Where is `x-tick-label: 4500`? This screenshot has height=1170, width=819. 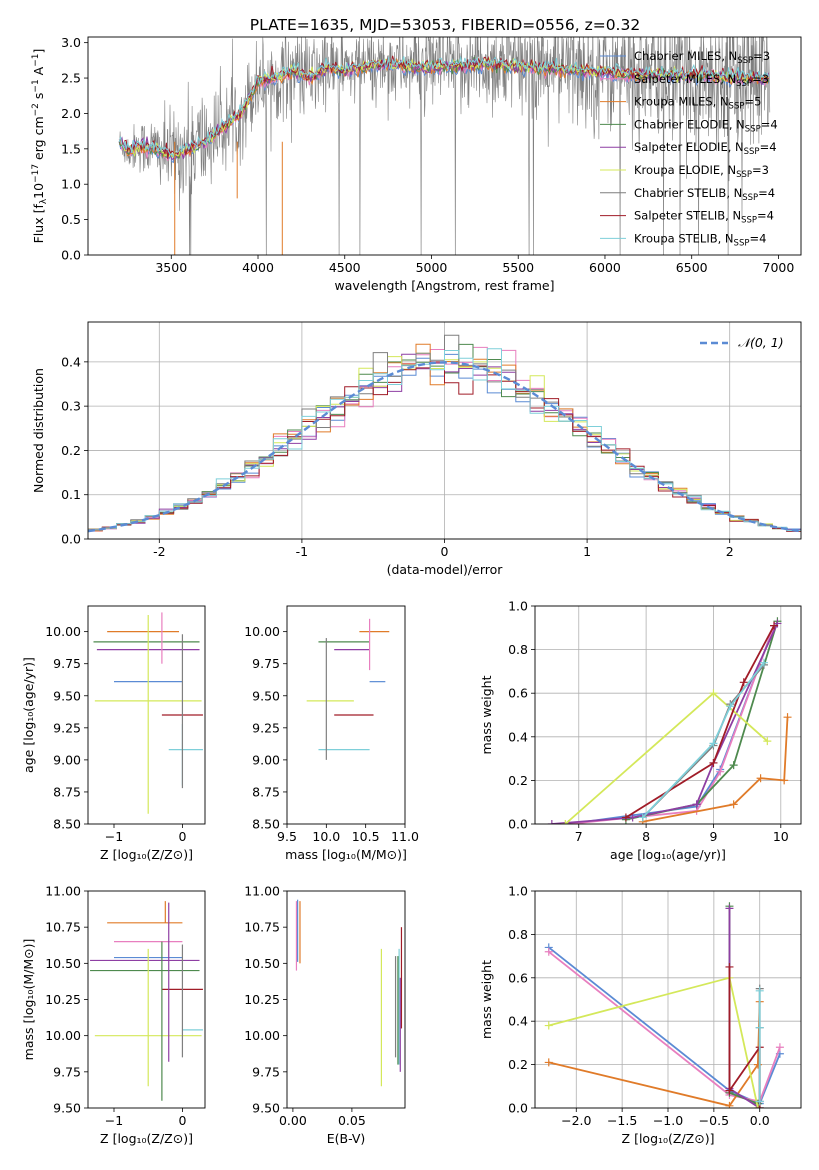
x-tick-label: 4500 is located at coordinates (345, 267).